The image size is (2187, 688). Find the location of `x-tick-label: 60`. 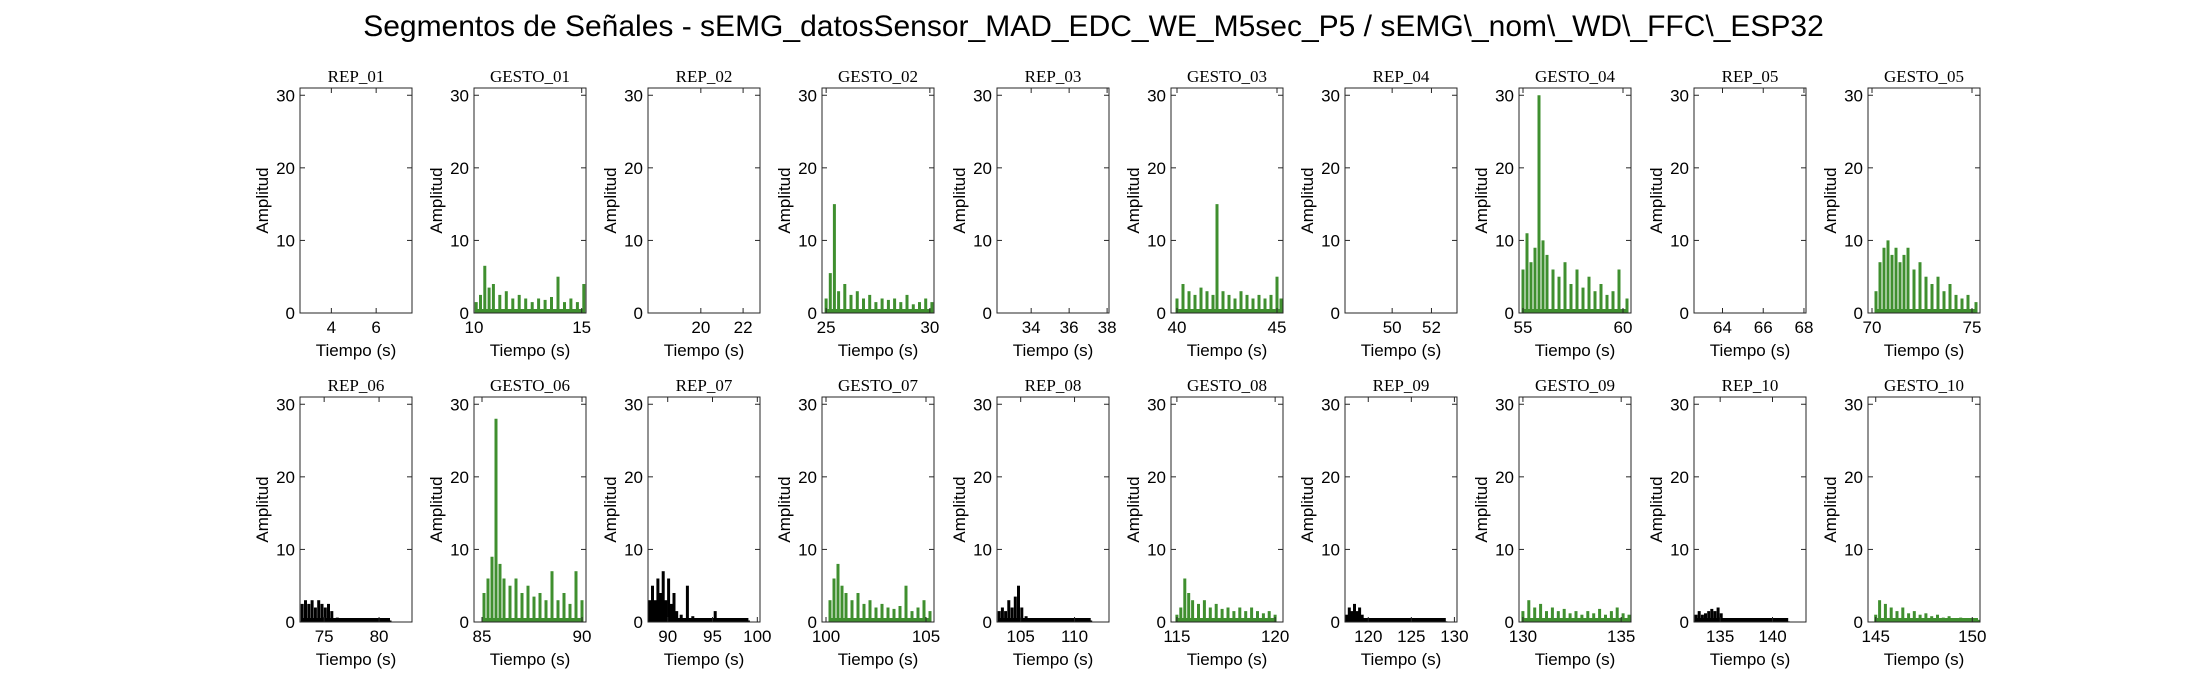

x-tick-label: 60 is located at coordinates (1623, 327).